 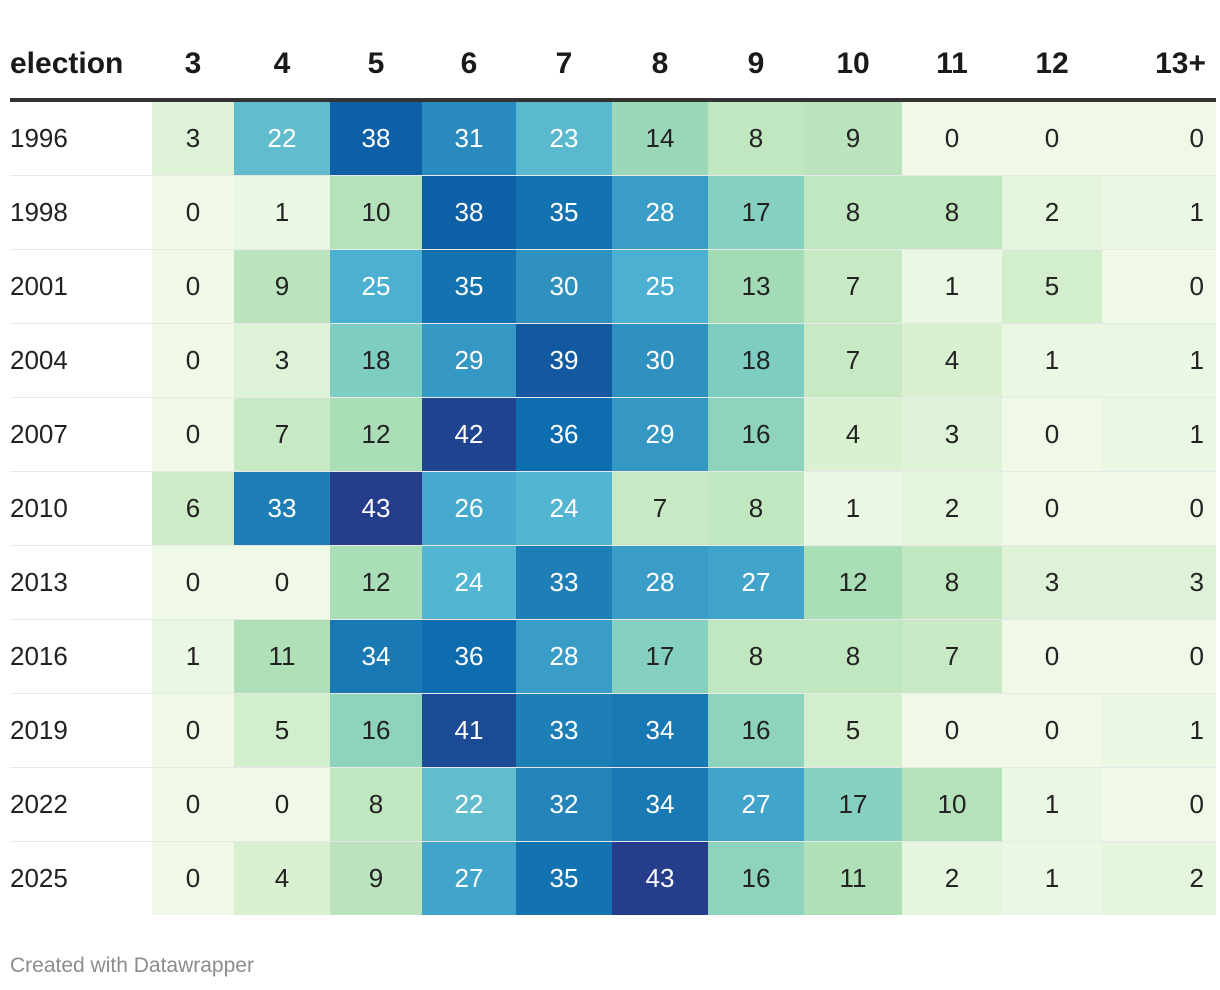 I want to click on table-row: 2004 0 3 18 29 39 30 18 7 4 1 1, so click(x=613, y=360).